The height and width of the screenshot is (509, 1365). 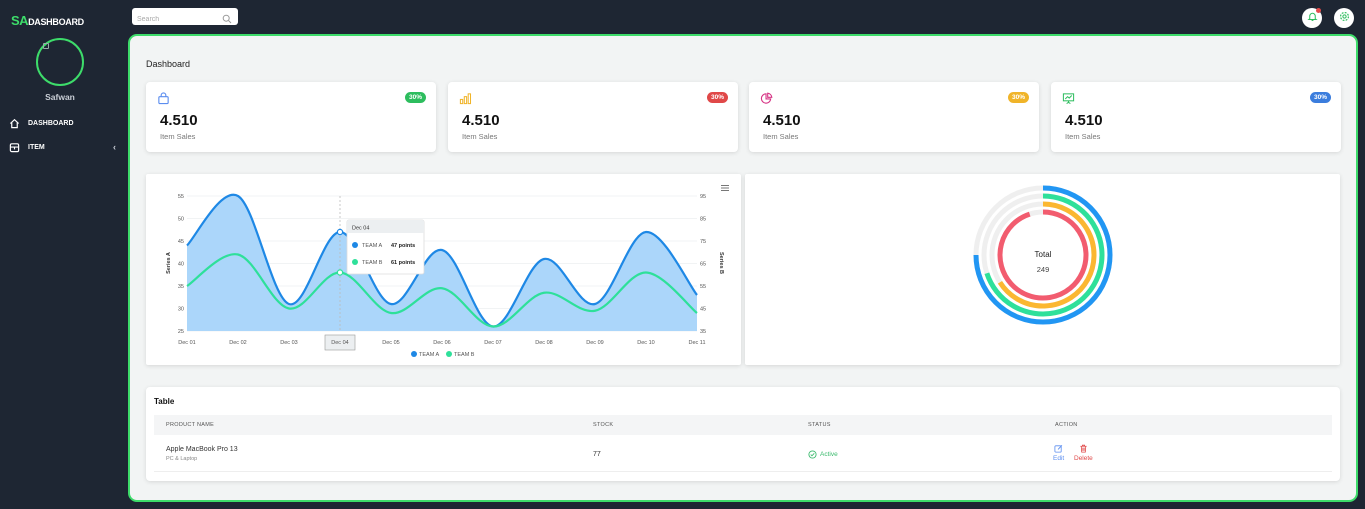 I want to click on search-box, so click(x=185, y=17).